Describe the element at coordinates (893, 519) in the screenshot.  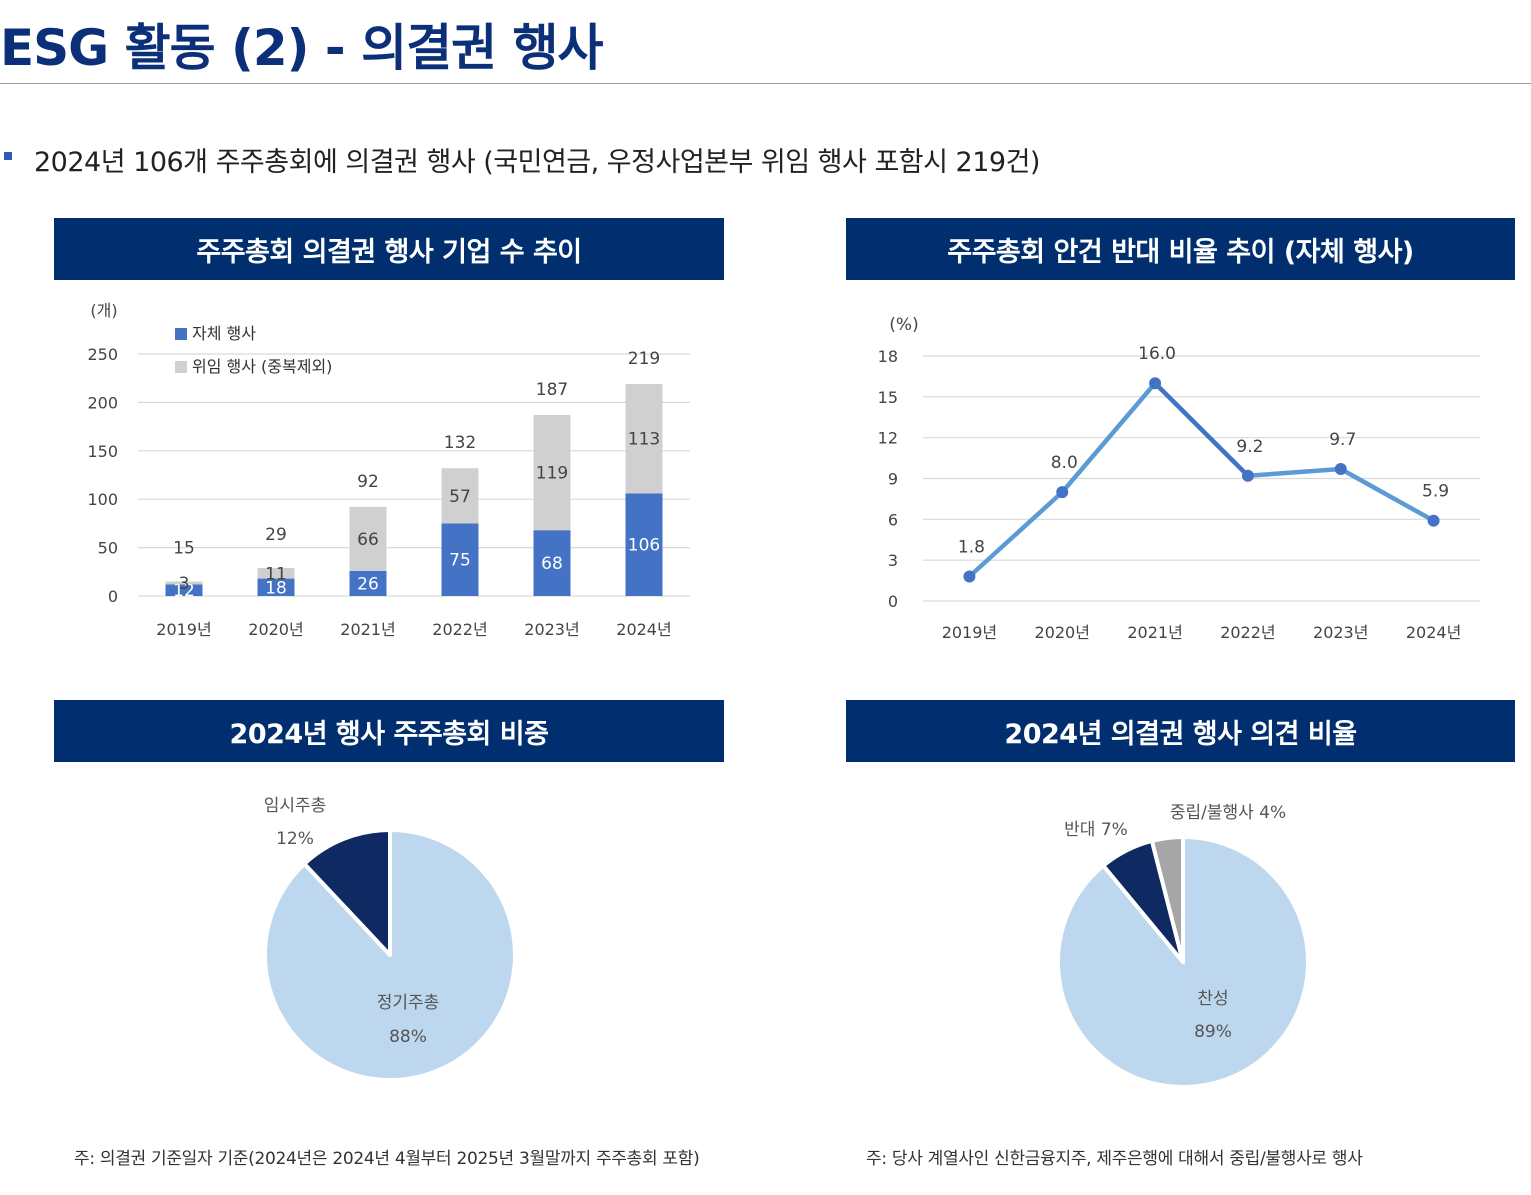
I see `y-tick-label: 6` at that location.